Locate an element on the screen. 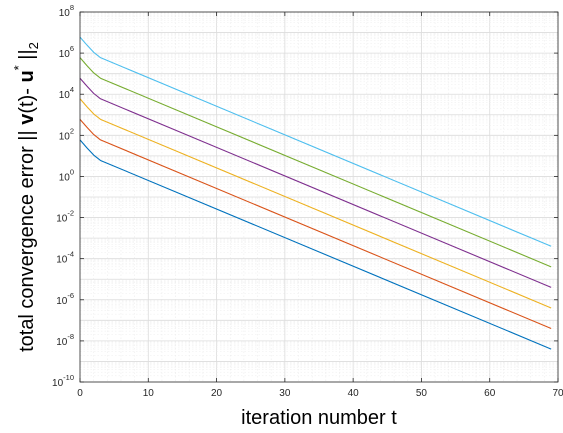 This screenshot has height=433, width=563. x-tick-label: 70 is located at coordinates (557, 393).